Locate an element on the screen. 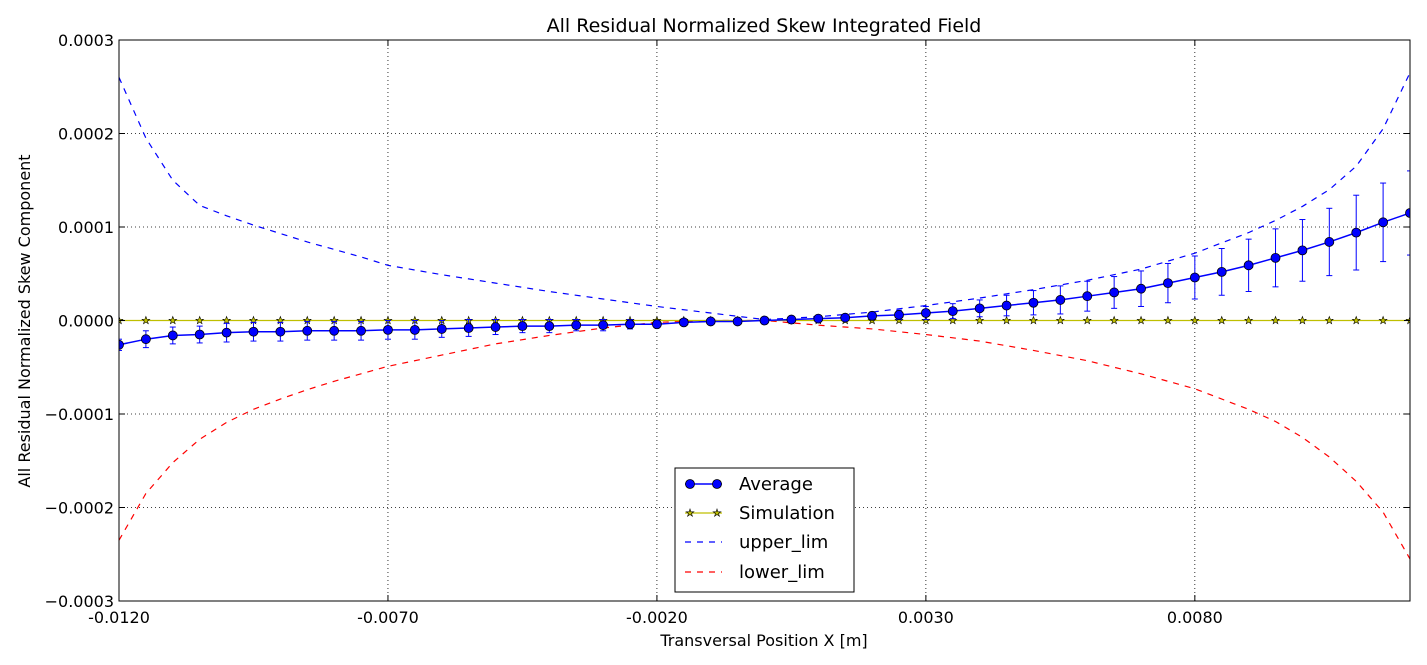  x-tick-label: 0.0080 is located at coordinates (1195, 617).